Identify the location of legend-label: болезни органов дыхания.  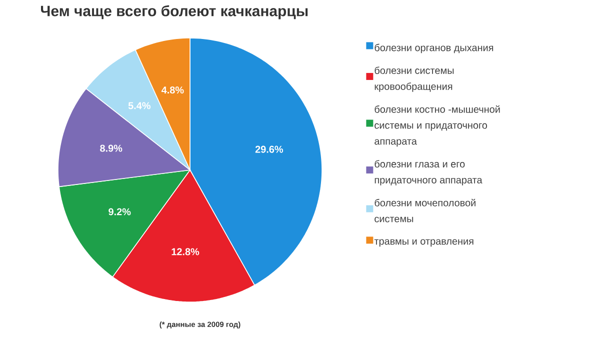
(434, 49).